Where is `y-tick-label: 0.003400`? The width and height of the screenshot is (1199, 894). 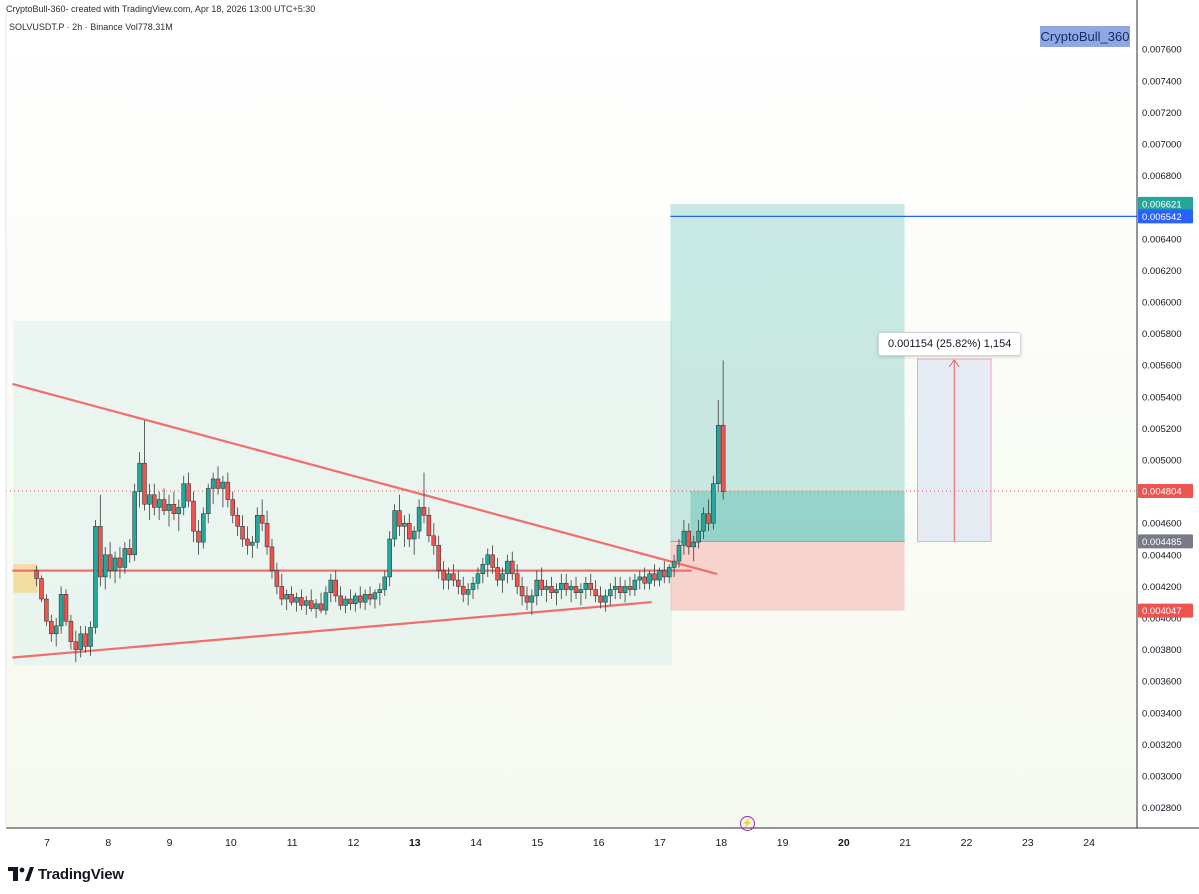 y-tick-label: 0.003400 is located at coordinates (1162, 713).